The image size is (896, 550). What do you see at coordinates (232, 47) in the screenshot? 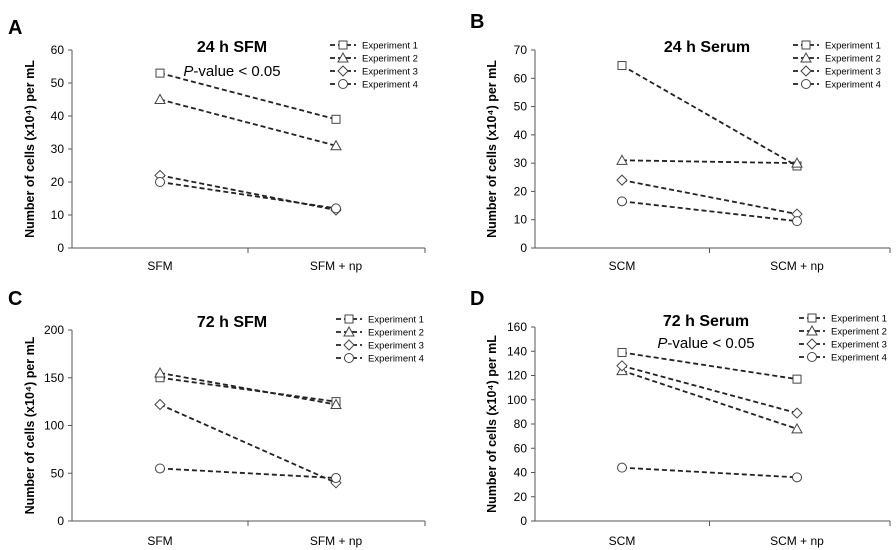
I see `chart-title: 24 h SFM` at bounding box center [232, 47].